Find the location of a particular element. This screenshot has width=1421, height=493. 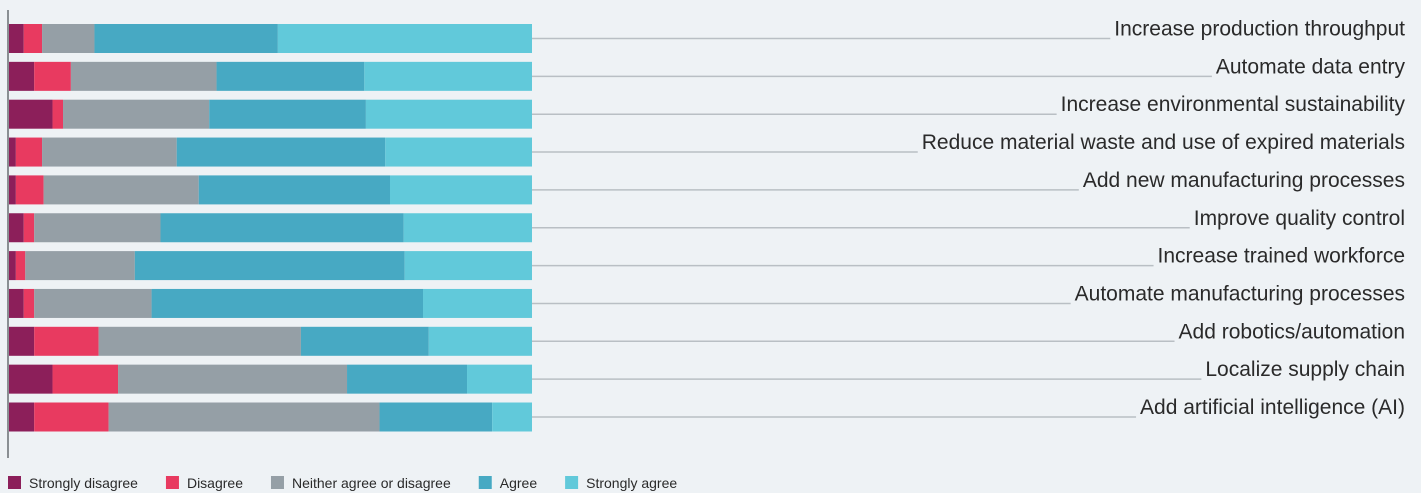

legend-label-neither-agree-or-disagree: Neither agree or disagree is located at coordinates (371, 483).